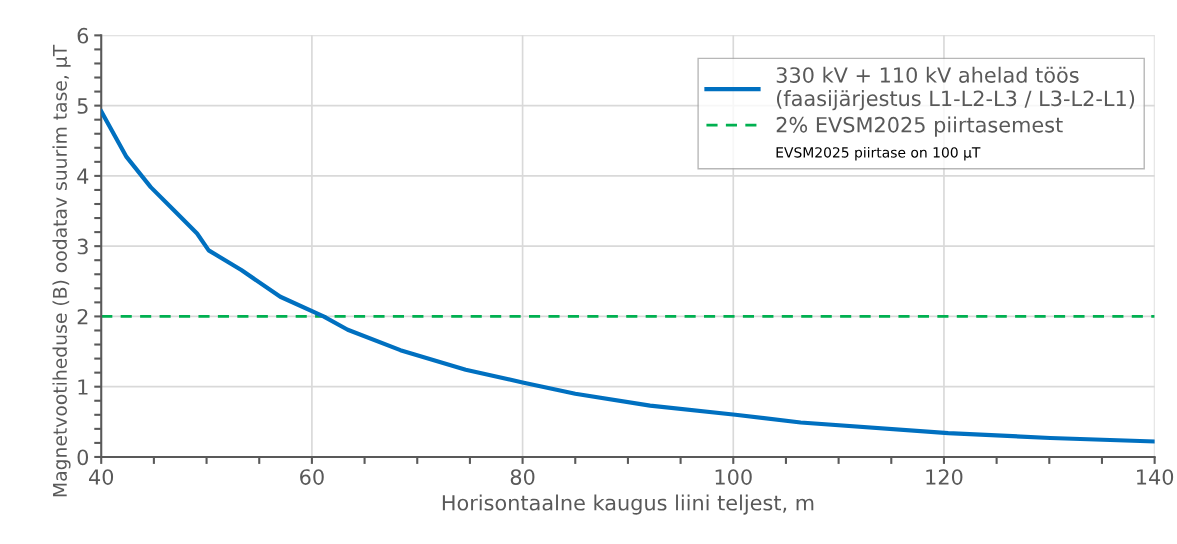 This screenshot has height=544, width=1177. I want to click on x-tick-label: 60, so click(312, 477).